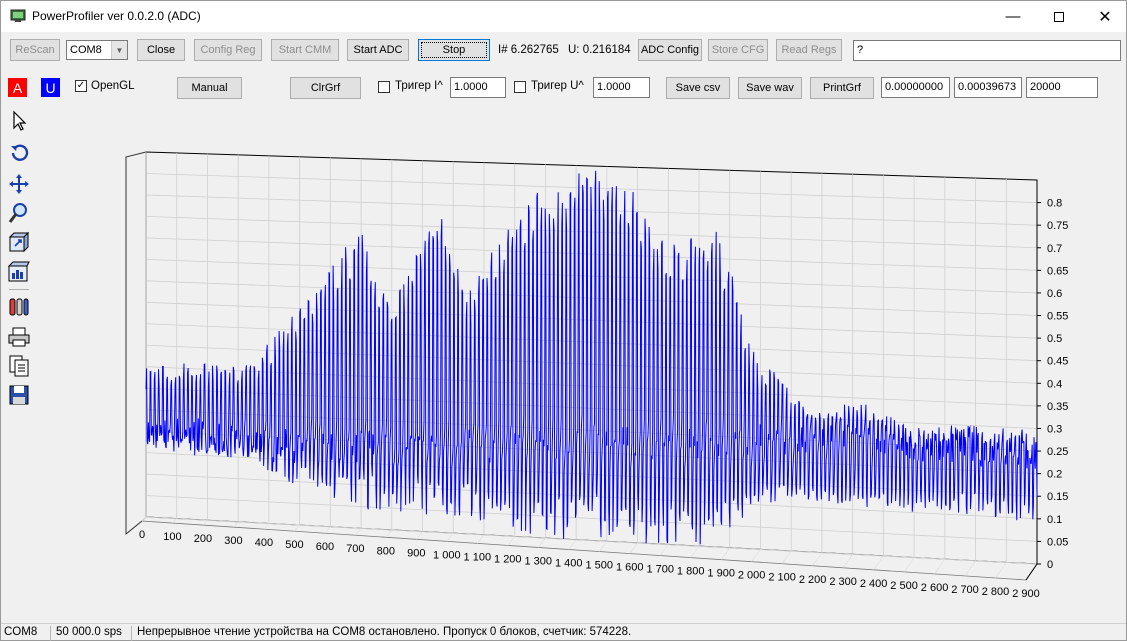 The image size is (1127, 641). Describe the element at coordinates (813, 580) in the screenshot. I see `x-tick-label: 2 200` at that location.